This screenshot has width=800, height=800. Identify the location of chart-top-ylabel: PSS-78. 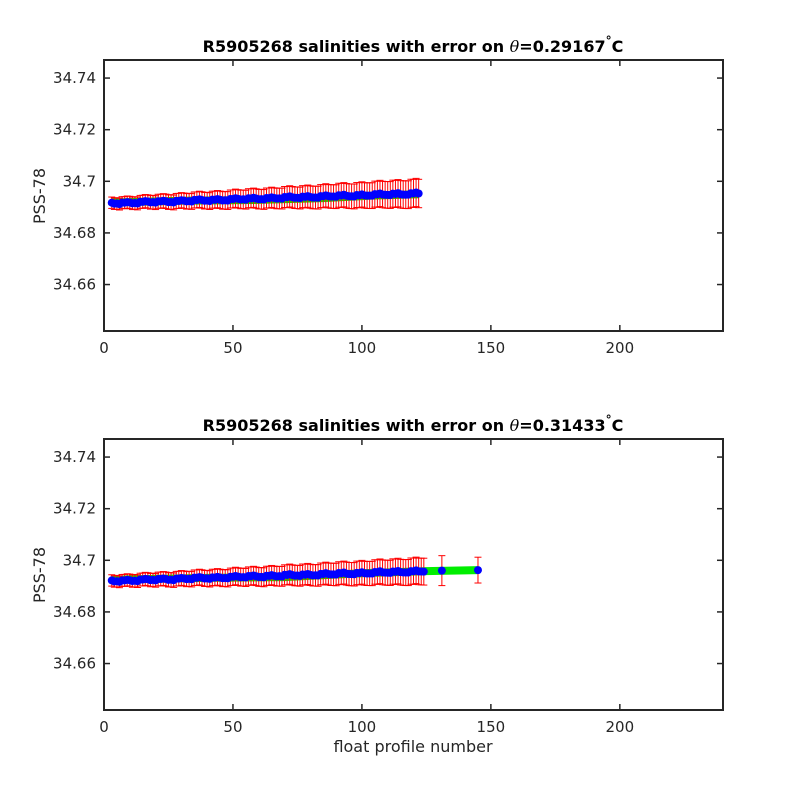
(39, 196).